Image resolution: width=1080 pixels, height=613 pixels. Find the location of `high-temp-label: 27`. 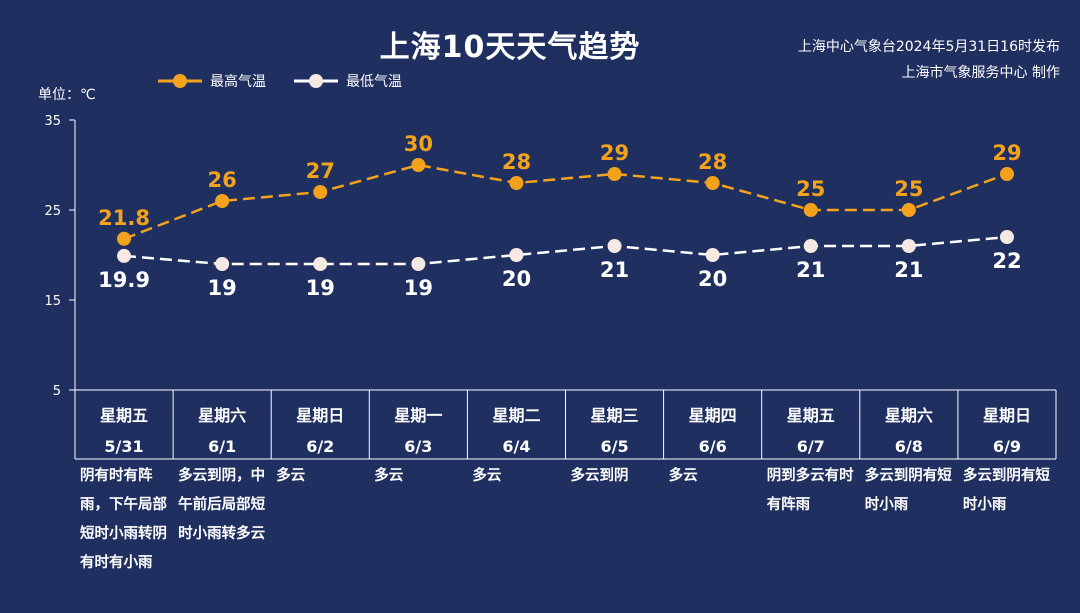

high-temp-label: 27 is located at coordinates (320, 171).